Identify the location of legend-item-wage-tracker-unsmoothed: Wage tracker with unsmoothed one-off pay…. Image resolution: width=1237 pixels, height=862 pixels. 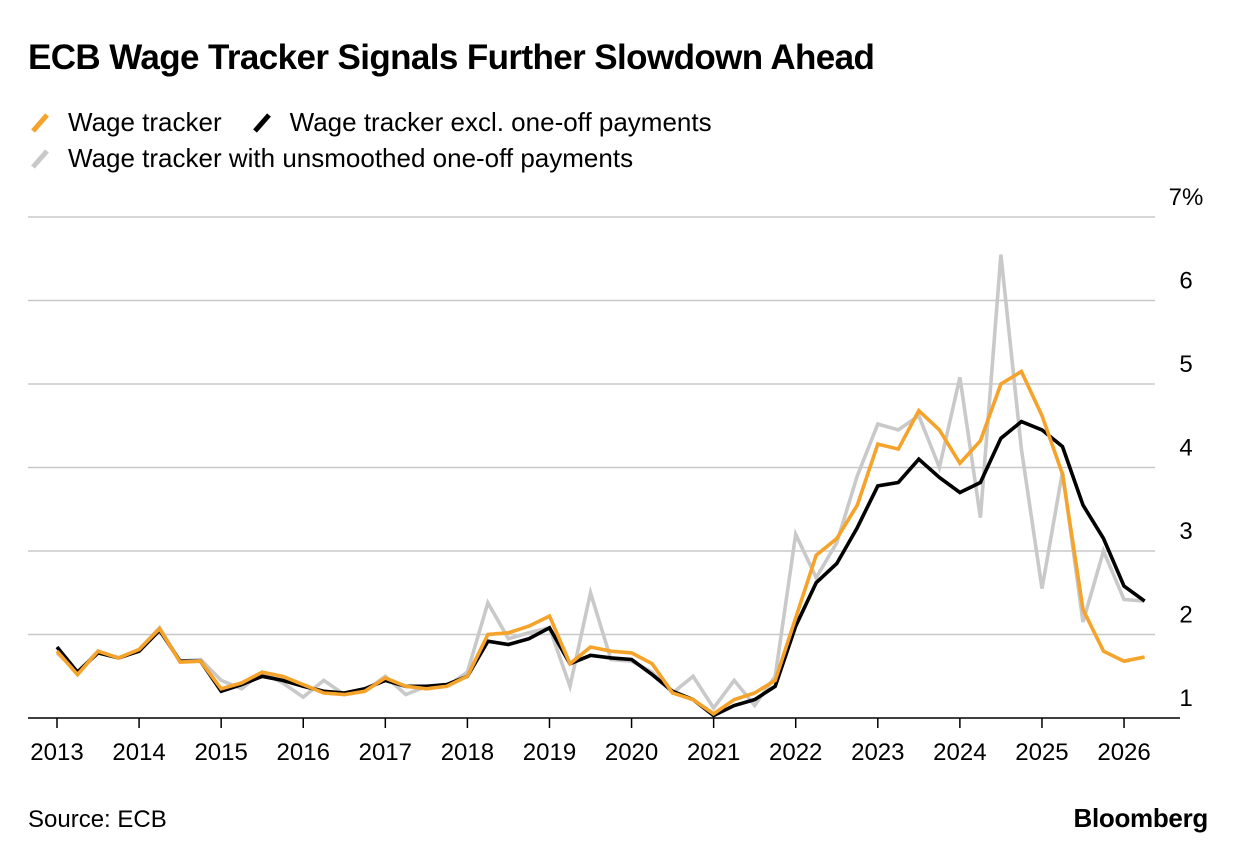
(330, 158).